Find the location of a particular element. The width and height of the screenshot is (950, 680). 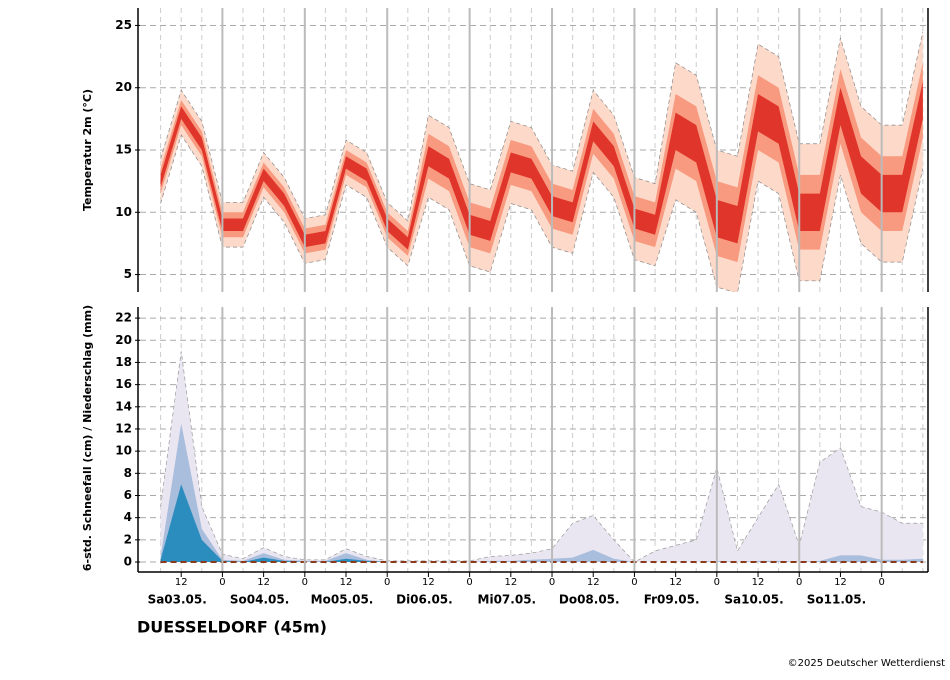

day-label: Fr09.05. is located at coordinates (672, 600).